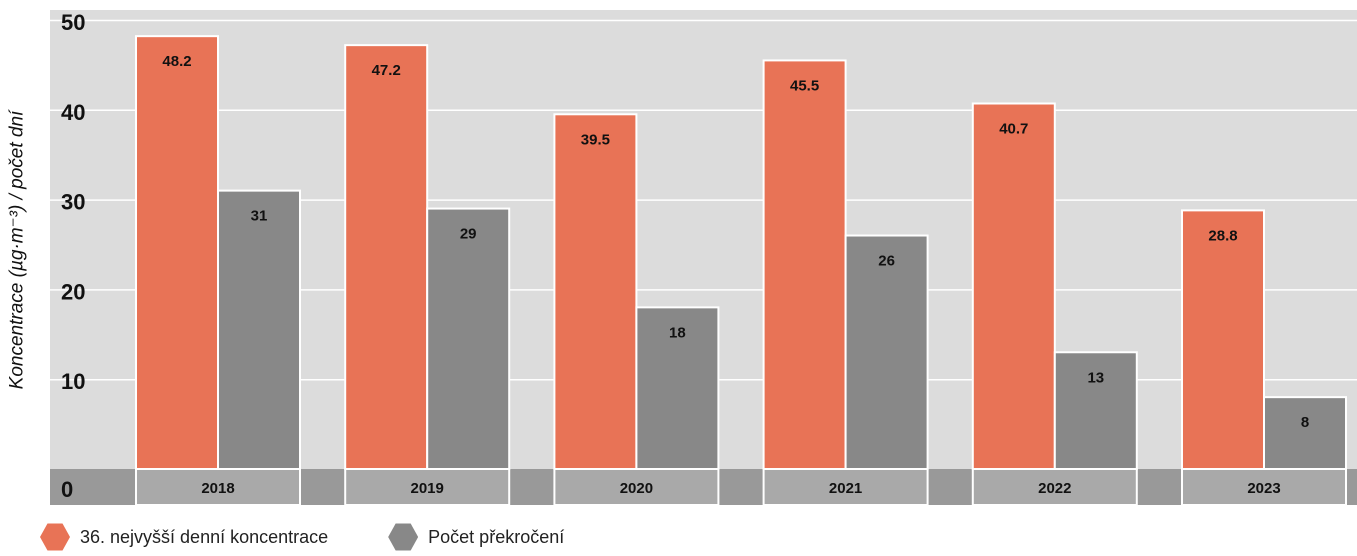  What do you see at coordinates (496, 536) in the screenshot?
I see `legend-label-exceedances: Počet překročení` at bounding box center [496, 536].